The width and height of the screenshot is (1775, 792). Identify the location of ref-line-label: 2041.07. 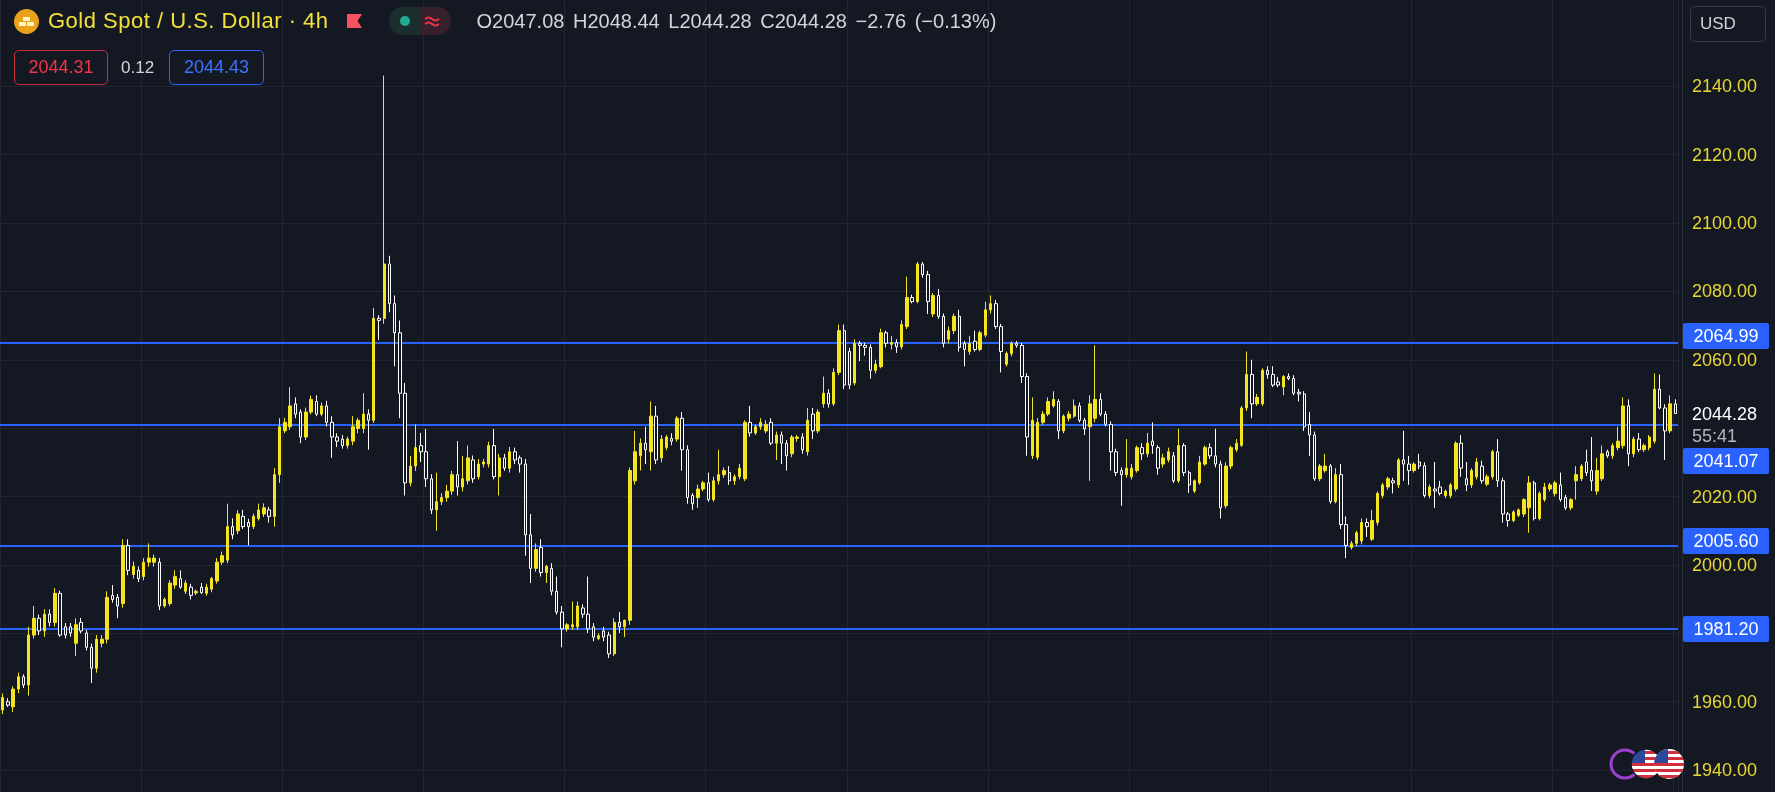
(1726, 460).